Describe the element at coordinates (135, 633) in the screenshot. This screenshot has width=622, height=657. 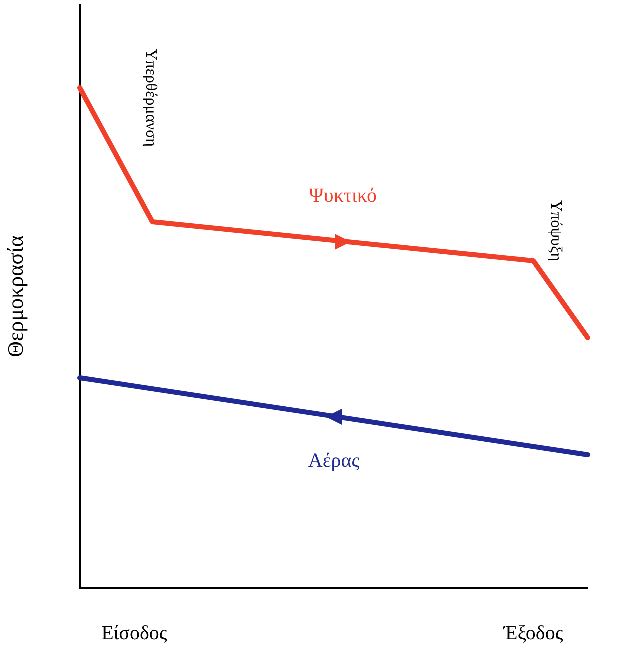
I see `x-tick-label: Είσοδος` at that location.